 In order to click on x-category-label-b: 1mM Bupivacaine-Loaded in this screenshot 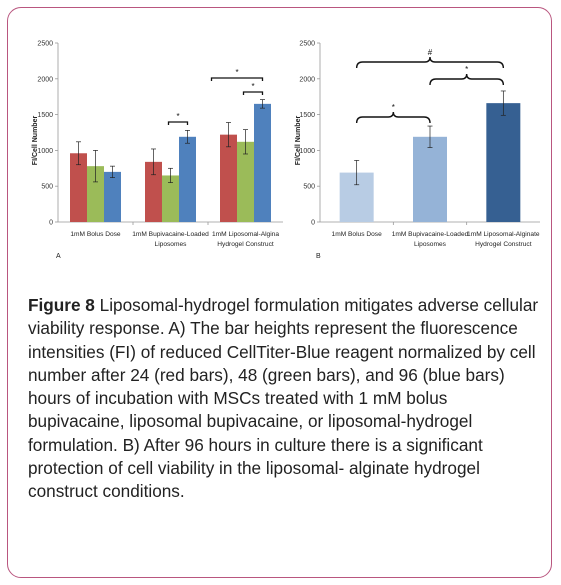, I will do `click(430, 234)`.